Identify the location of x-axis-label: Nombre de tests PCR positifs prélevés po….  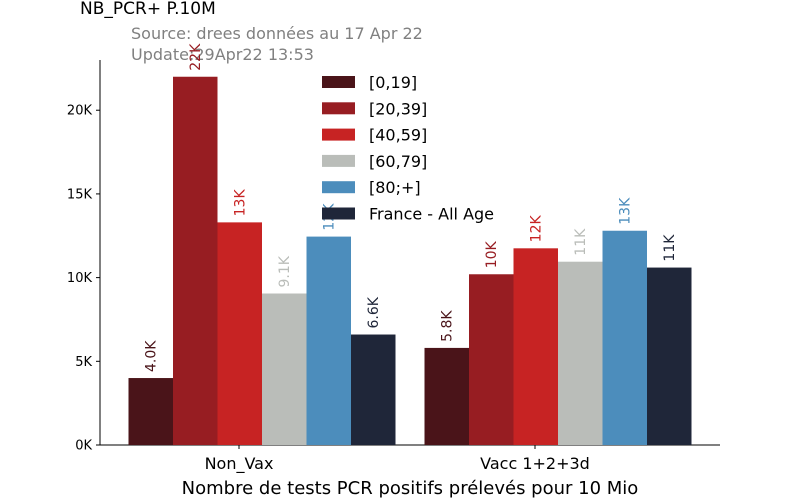
(410, 488).